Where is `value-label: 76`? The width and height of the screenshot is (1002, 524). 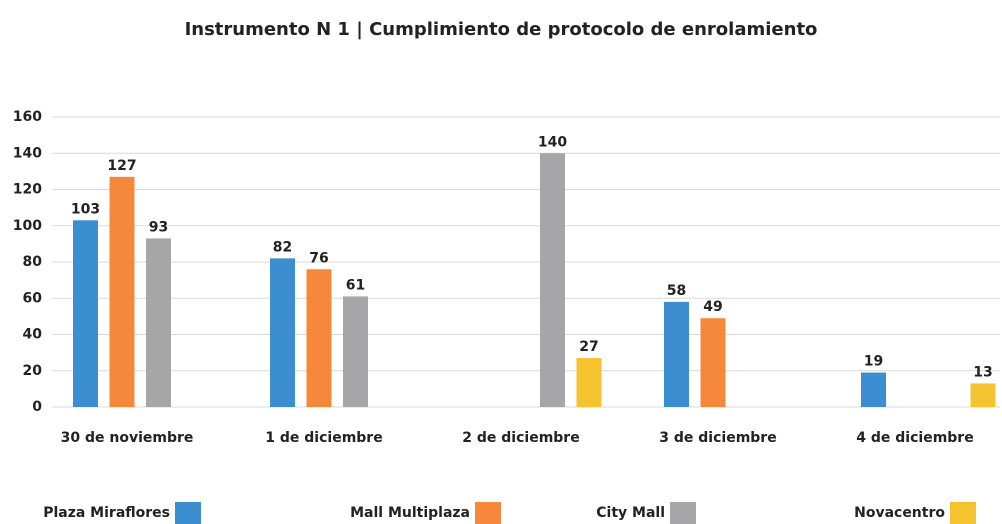
value-label: 76 is located at coordinates (318, 258).